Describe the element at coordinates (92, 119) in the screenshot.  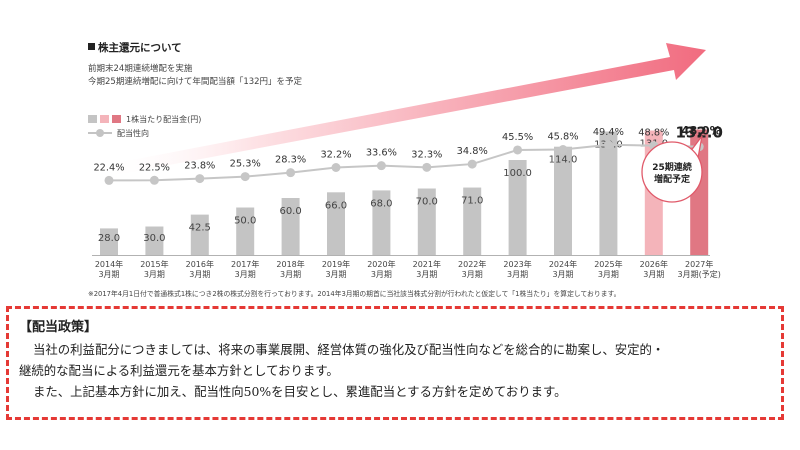
I see `legend-gray-swatch` at that location.